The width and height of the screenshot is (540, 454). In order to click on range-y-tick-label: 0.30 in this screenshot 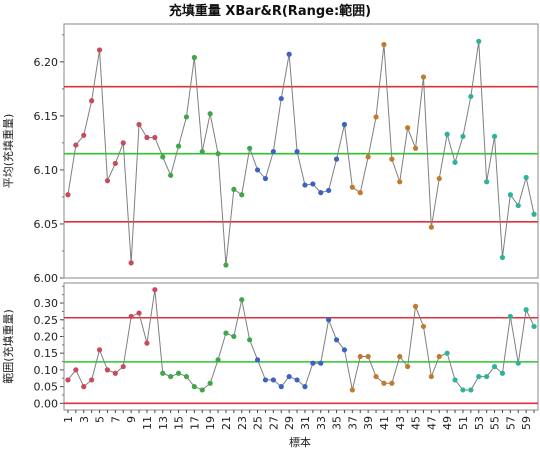, I will do `click(46, 303)`.